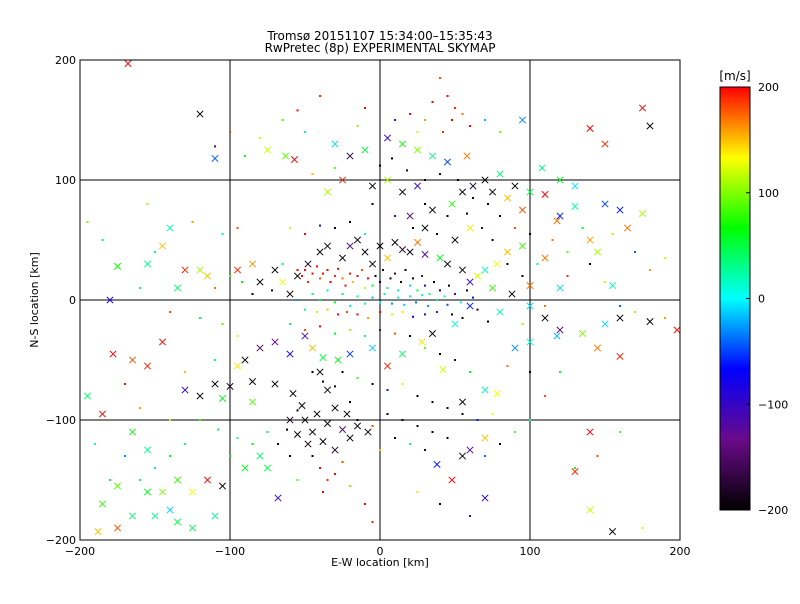 This screenshot has width=800, height=604. What do you see at coordinates (61, 420) in the screenshot?
I see `y-tick-label: −100` at bounding box center [61, 420].